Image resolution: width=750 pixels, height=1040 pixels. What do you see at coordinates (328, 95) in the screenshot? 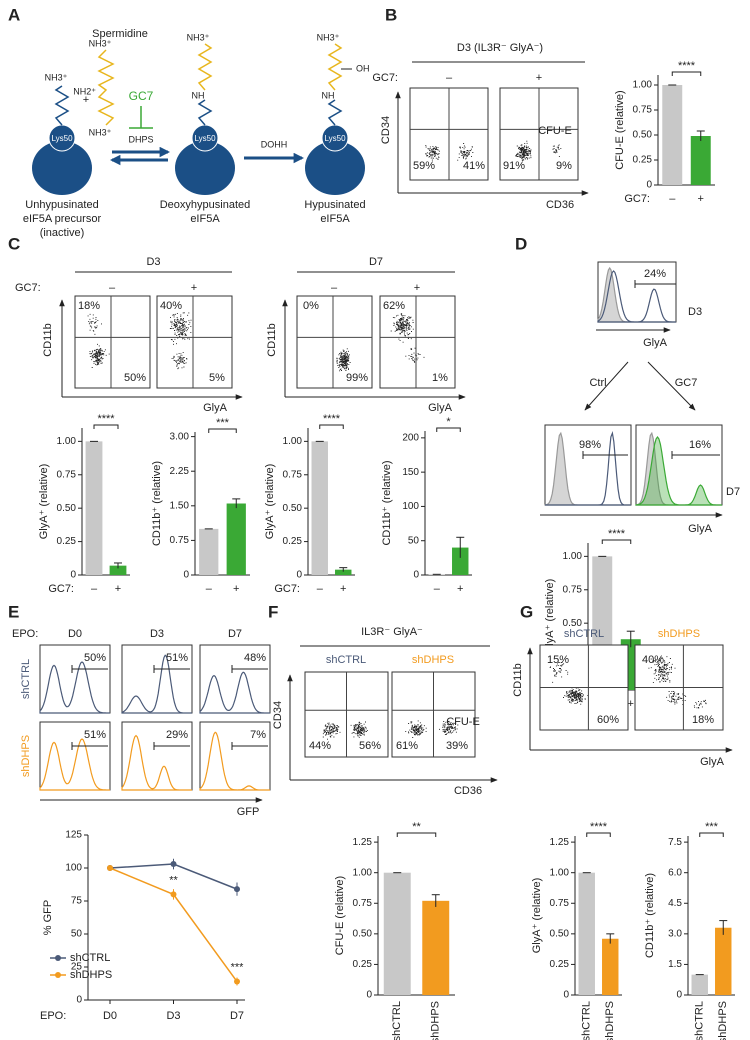
I see `group-label: NH` at bounding box center [328, 95].